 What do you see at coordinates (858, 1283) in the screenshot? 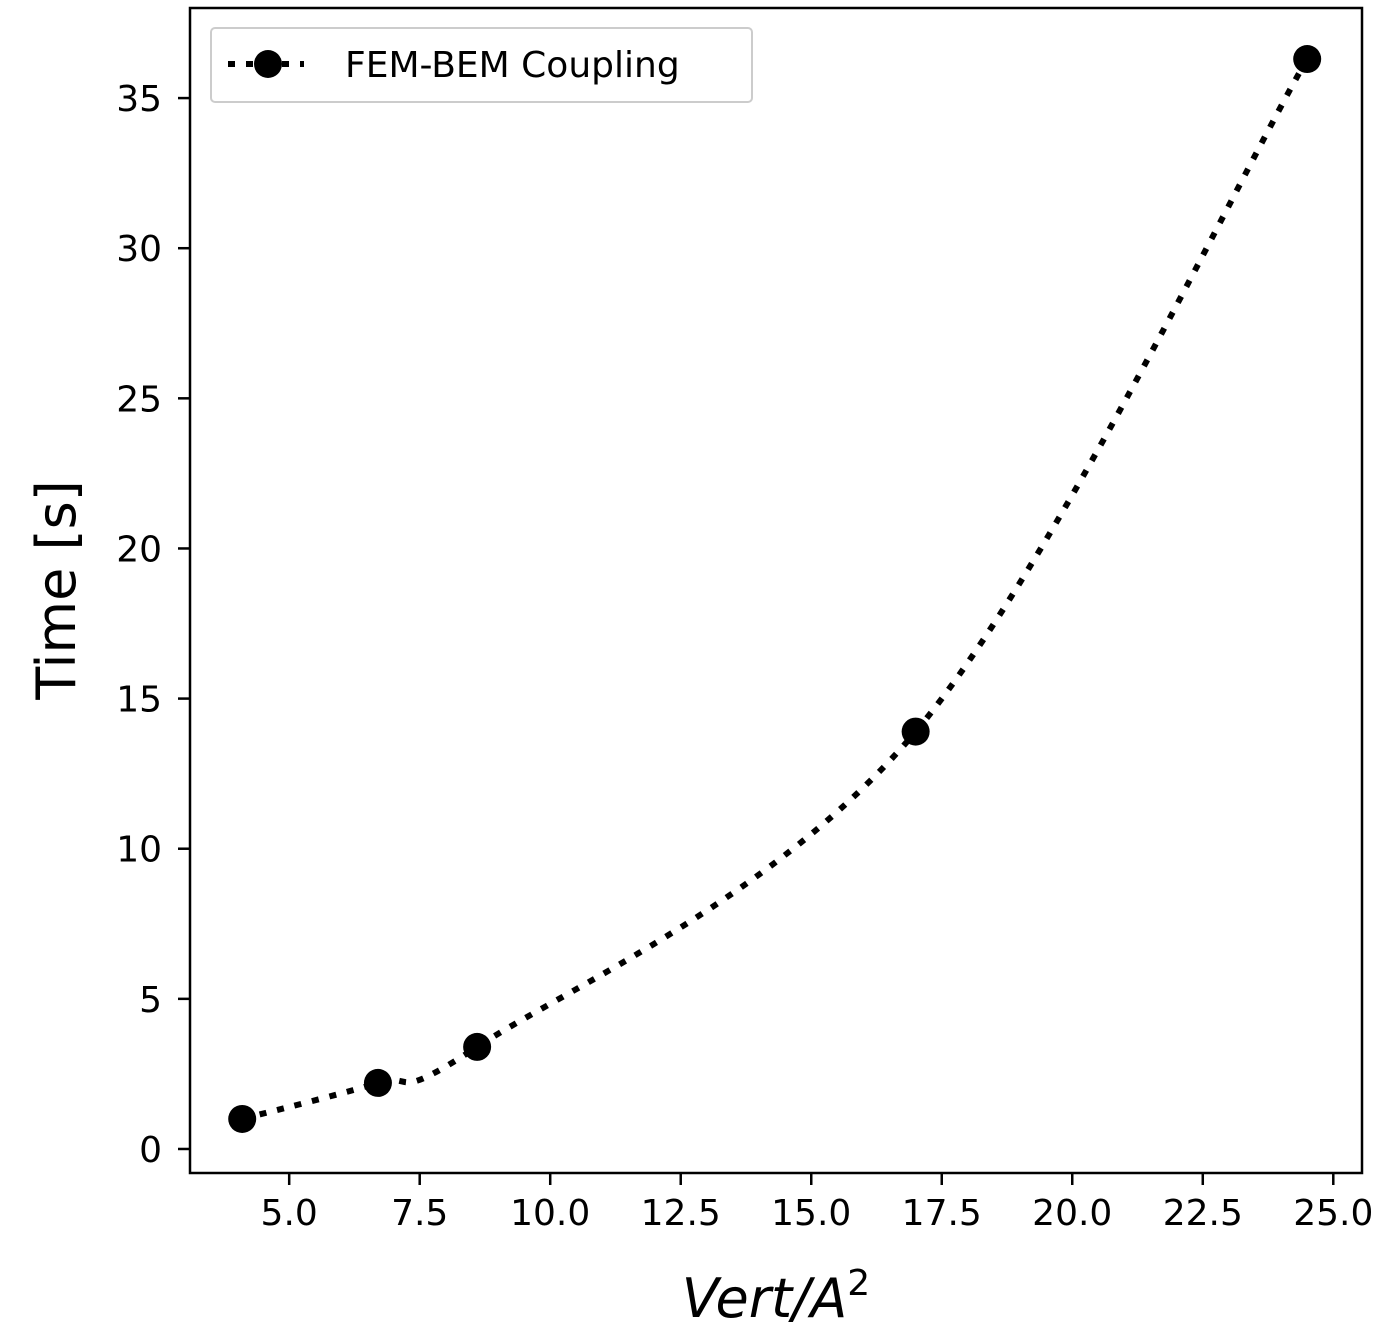
I see `x-axis-label-superscript: 2` at bounding box center [858, 1283].